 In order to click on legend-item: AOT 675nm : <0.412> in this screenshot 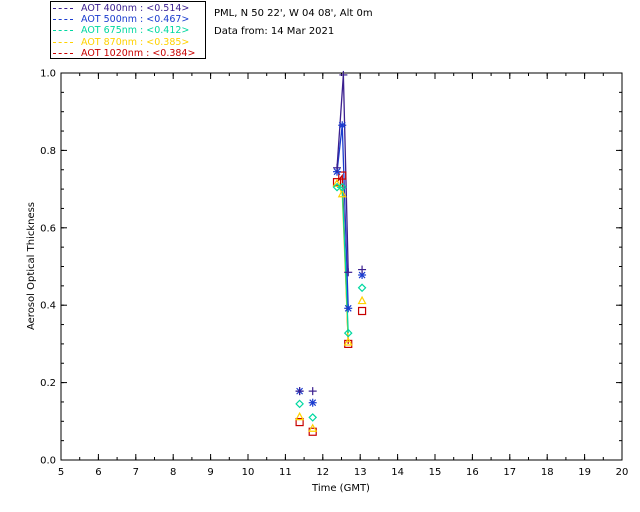, I will do `click(121, 30)`.